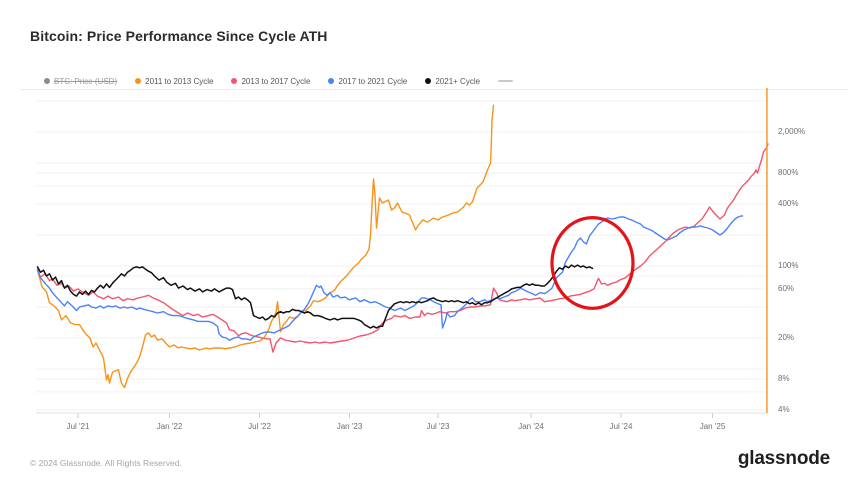 The image size is (868, 488). Describe the element at coordinates (788, 265) in the screenshot. I see `y-tick-label: 100%` at that location.